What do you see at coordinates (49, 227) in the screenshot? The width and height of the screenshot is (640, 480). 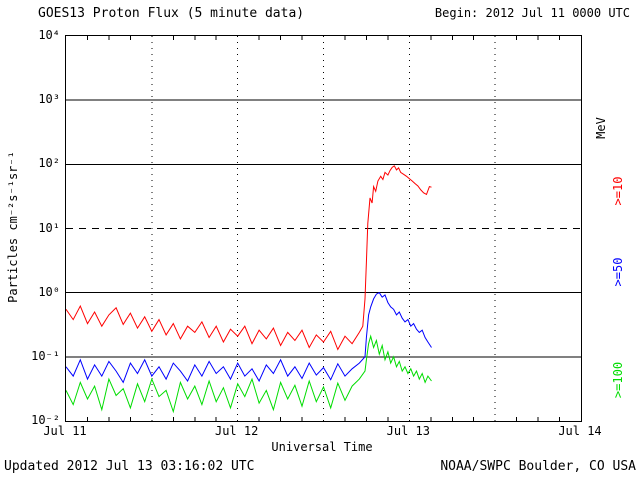 I see `y-tick-label: 10¹` at bounding box center [49, 227].